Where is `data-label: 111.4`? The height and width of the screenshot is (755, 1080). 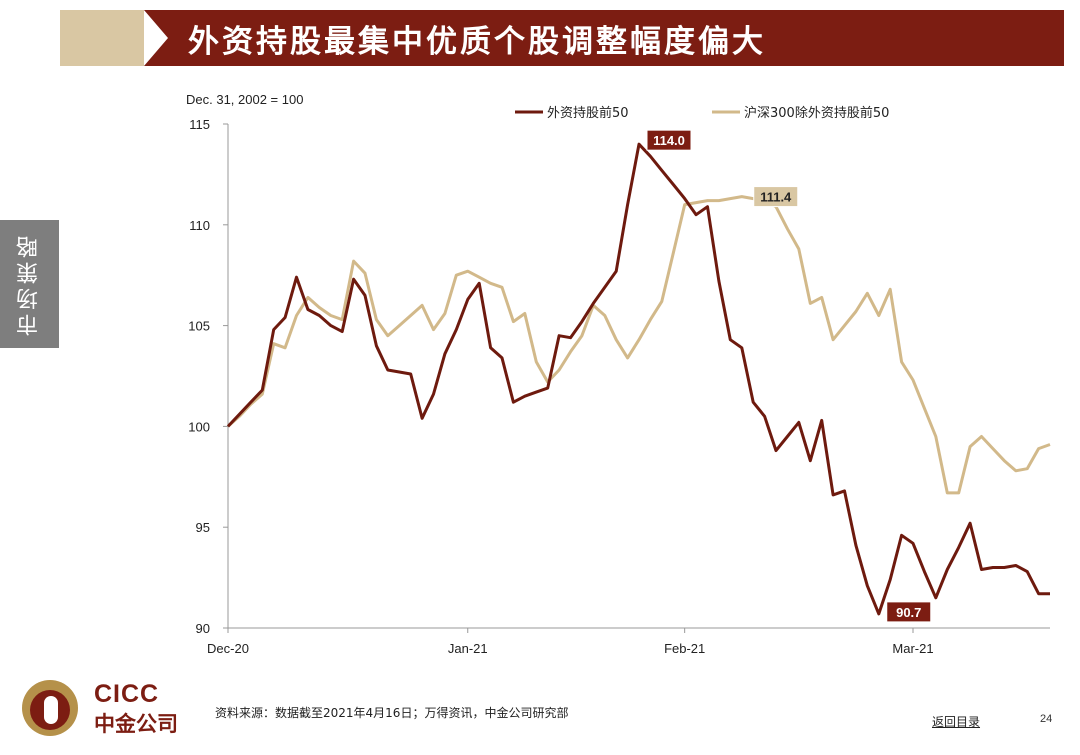 data-label: 111.4 is located at coordinates (776, 197).